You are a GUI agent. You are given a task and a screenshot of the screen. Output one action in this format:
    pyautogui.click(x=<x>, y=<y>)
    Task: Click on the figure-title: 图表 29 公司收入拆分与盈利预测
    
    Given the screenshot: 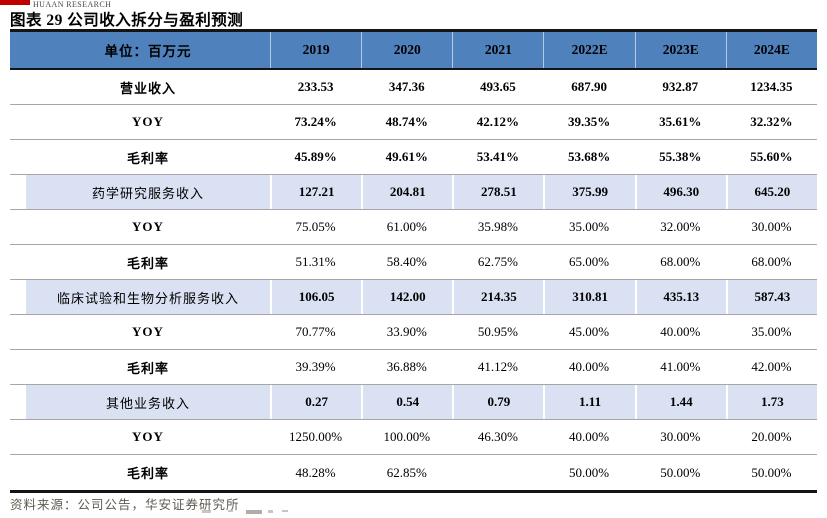 What is the action you would take?
    pyautogui.click(x=127, y=20)
    